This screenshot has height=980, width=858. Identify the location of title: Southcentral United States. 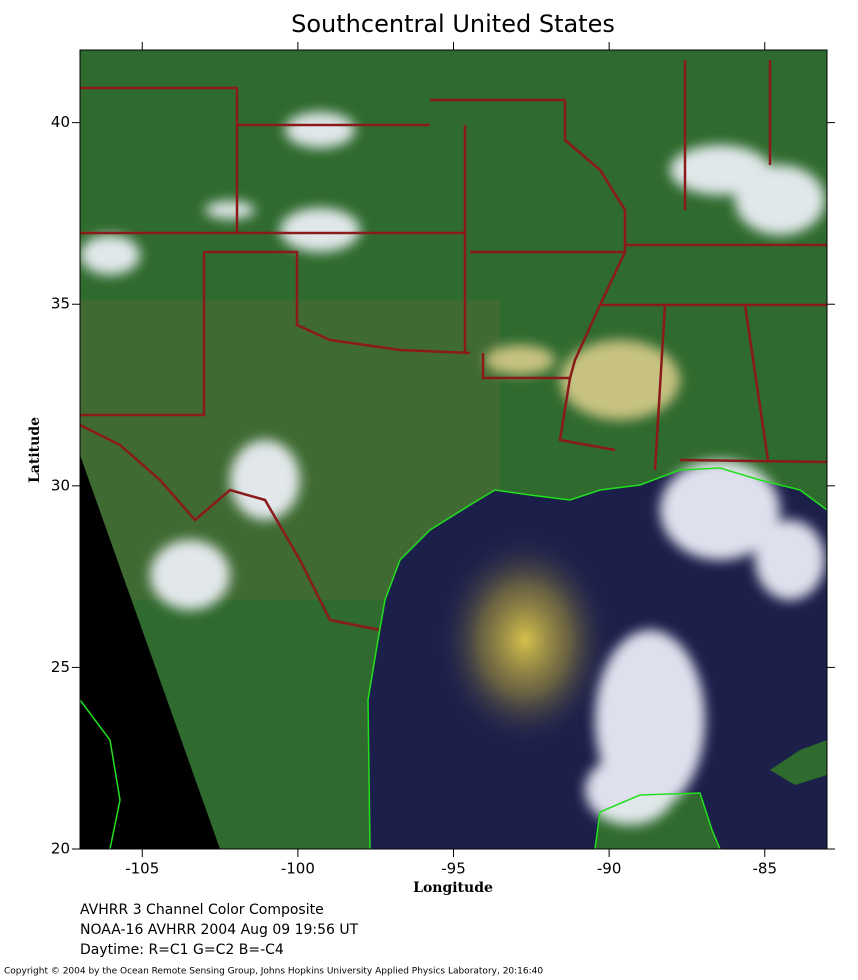
(453, 24).